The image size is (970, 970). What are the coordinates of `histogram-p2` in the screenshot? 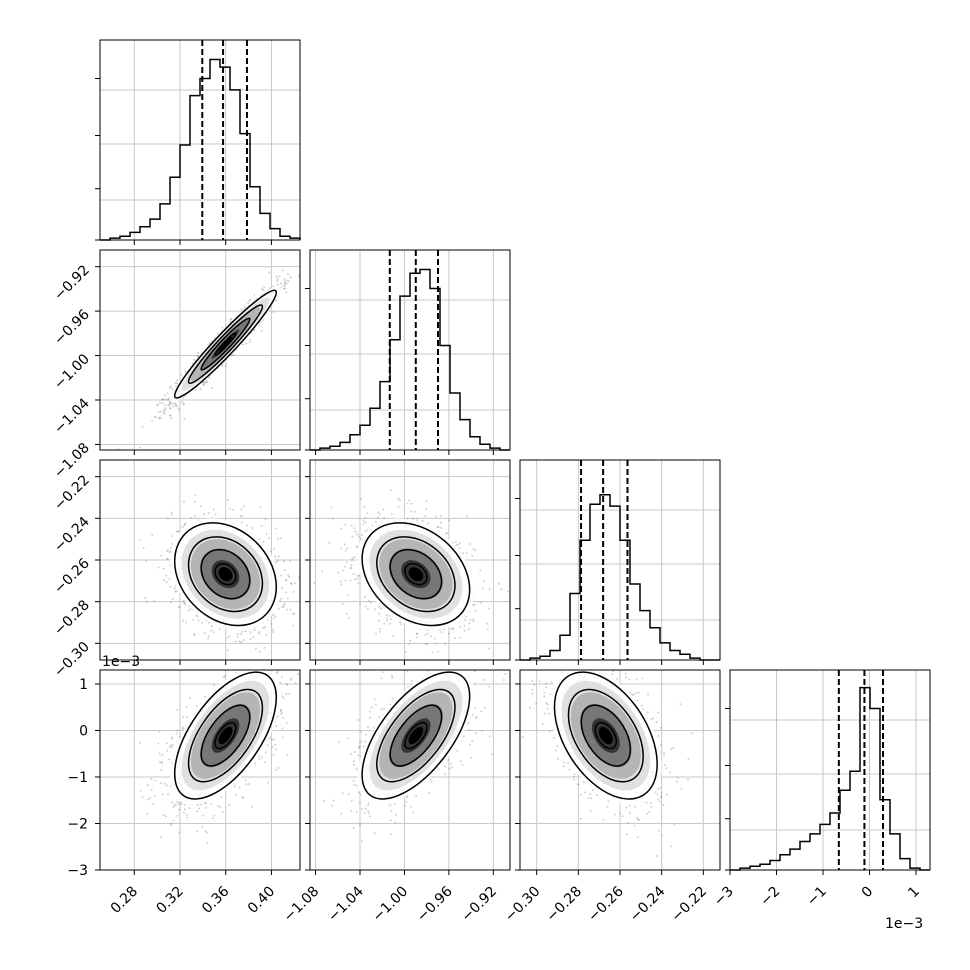 It's located at (410, 359).